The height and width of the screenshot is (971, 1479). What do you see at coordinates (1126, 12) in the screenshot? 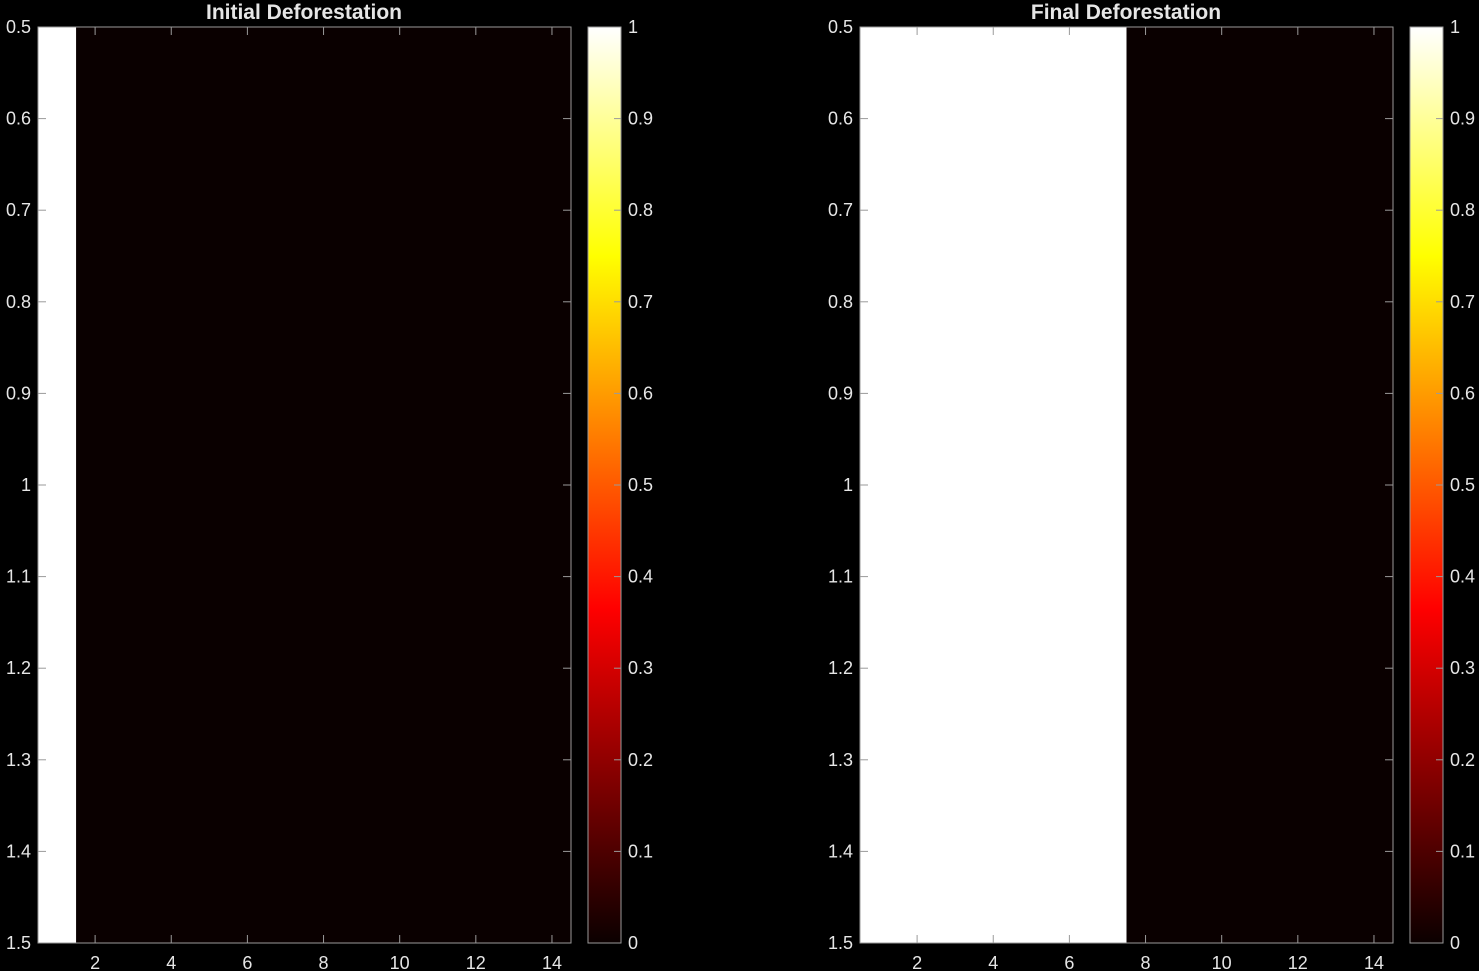
I see `chart-title: Final Deforestation` at bounding box center [1126, 12].